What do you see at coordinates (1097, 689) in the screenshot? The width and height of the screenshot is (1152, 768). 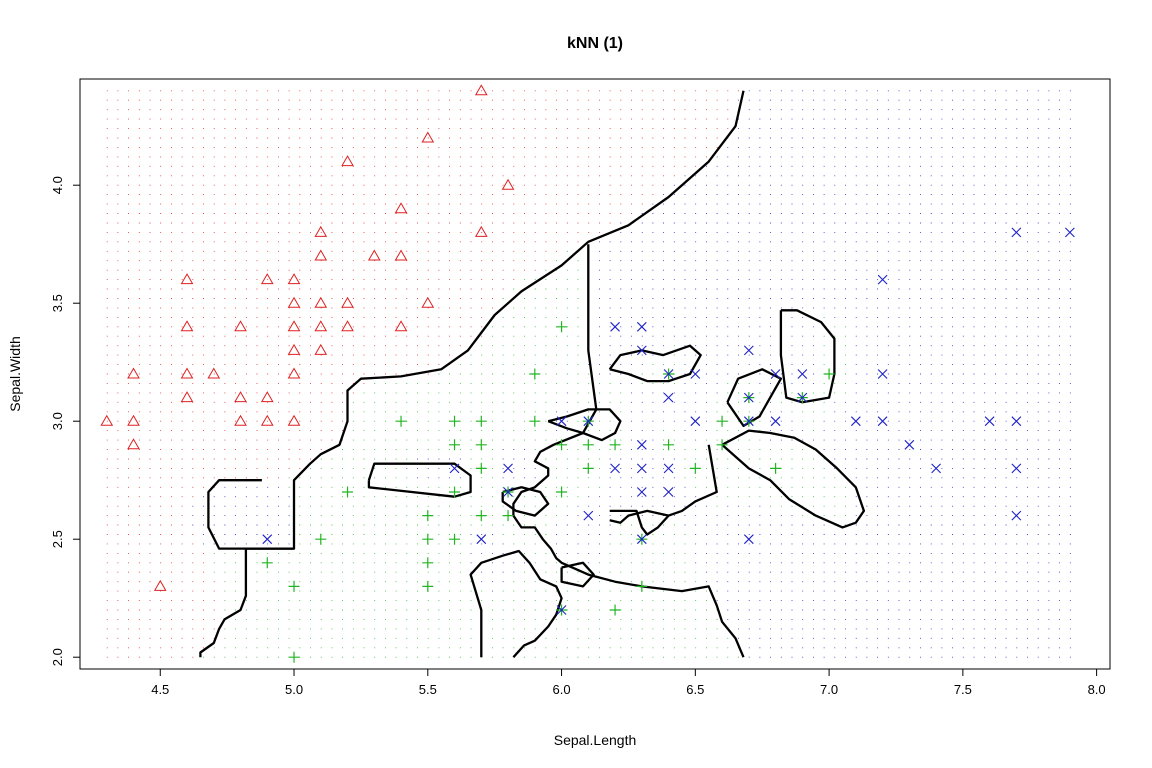 I see `x-tick-label: 8.0` at bounding box center [1097, 689].